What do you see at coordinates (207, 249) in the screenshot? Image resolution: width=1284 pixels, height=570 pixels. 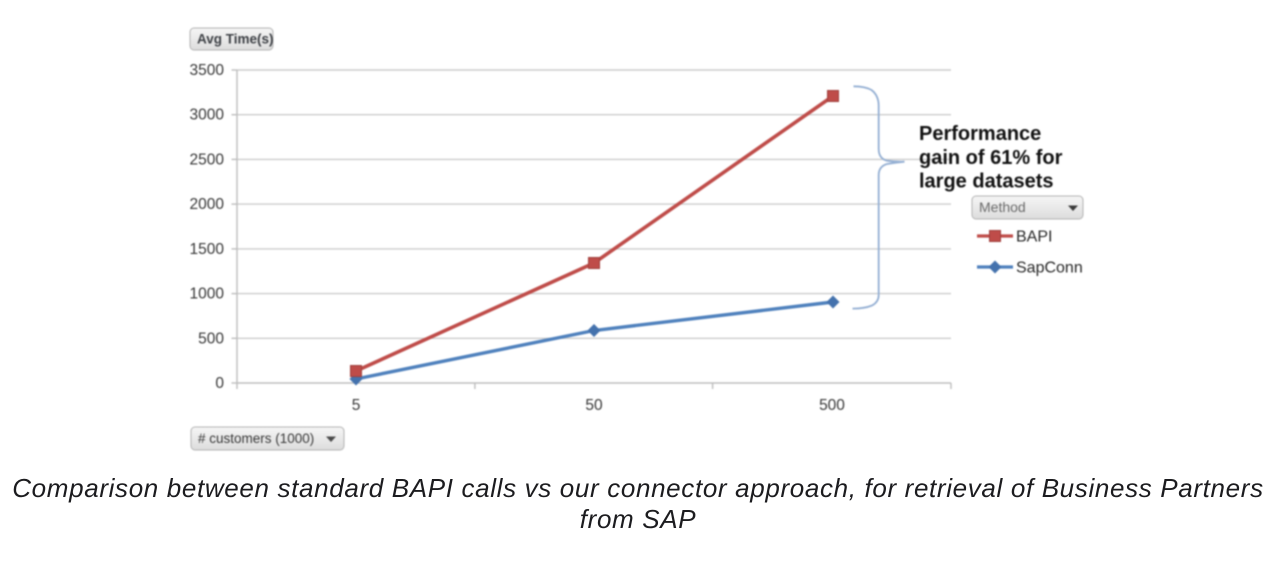 I see `svg-text: 1500` at bounding box center [207, 249].